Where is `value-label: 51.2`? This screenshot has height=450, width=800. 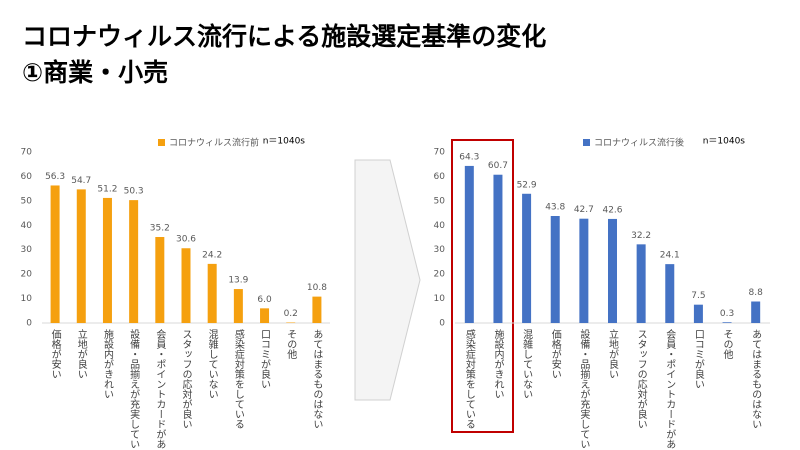
value-label: 51.2 is located at coordinates (107, 189).